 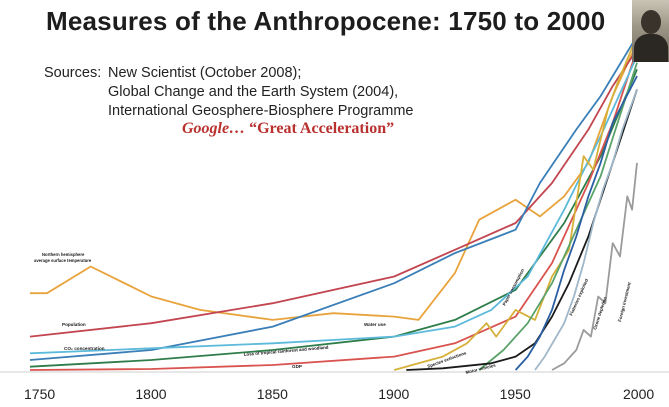 I want to click on webcam-overlay, so click(x=650, y=31).